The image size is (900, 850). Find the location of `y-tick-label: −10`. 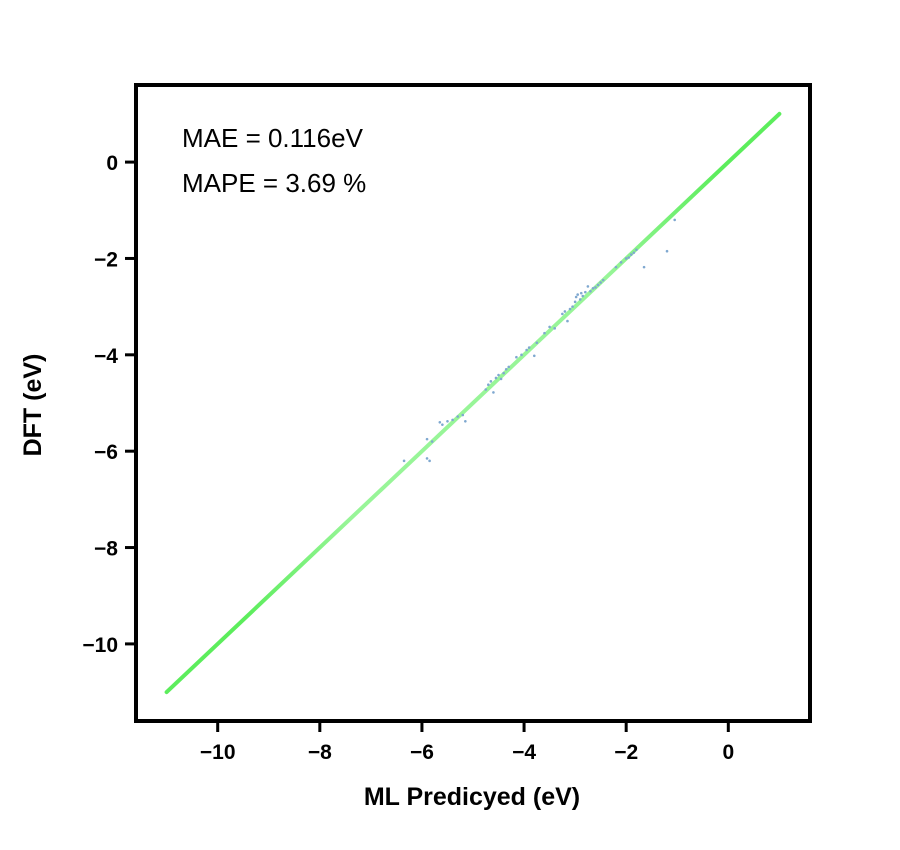

y-tick-label: −10 is located at coordinates (100, 645).